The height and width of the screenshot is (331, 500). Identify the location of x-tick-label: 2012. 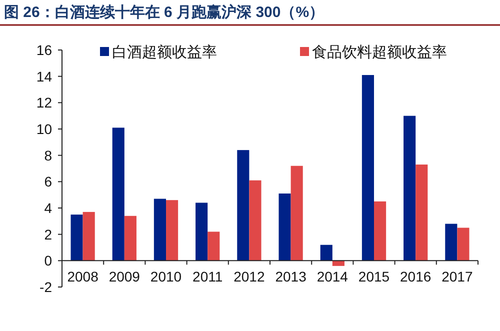
(249, 276).